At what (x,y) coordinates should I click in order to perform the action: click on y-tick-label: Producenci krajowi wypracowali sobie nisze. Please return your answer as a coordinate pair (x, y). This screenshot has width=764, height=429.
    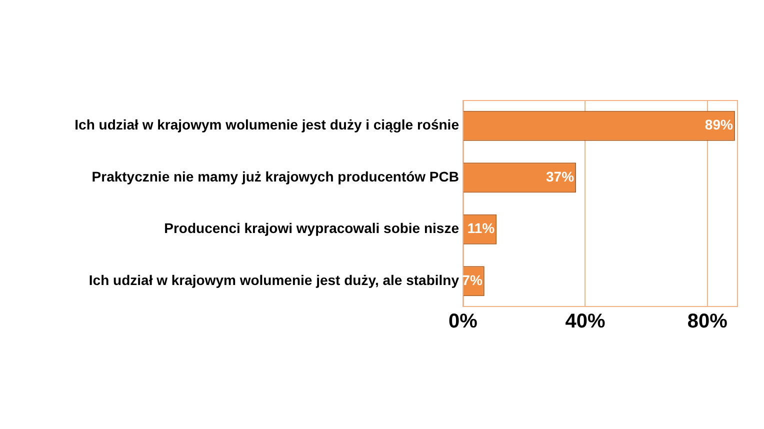
    Looking at the image, I should click on (312, 228).